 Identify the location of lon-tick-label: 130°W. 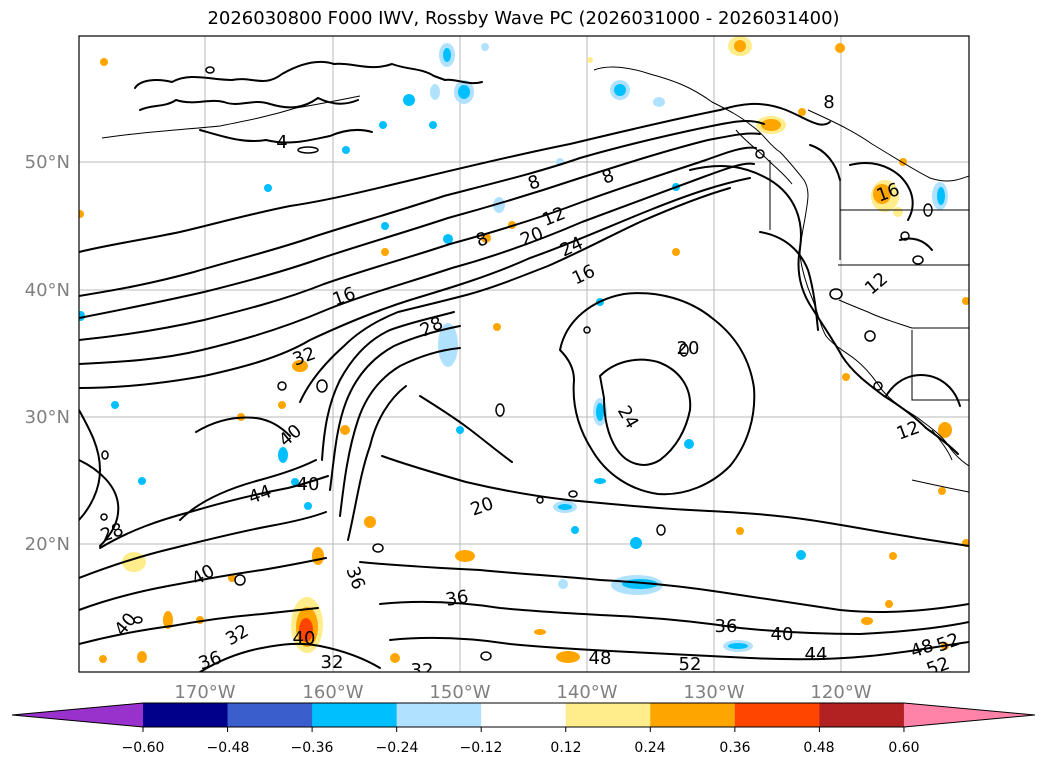
(713, 692).